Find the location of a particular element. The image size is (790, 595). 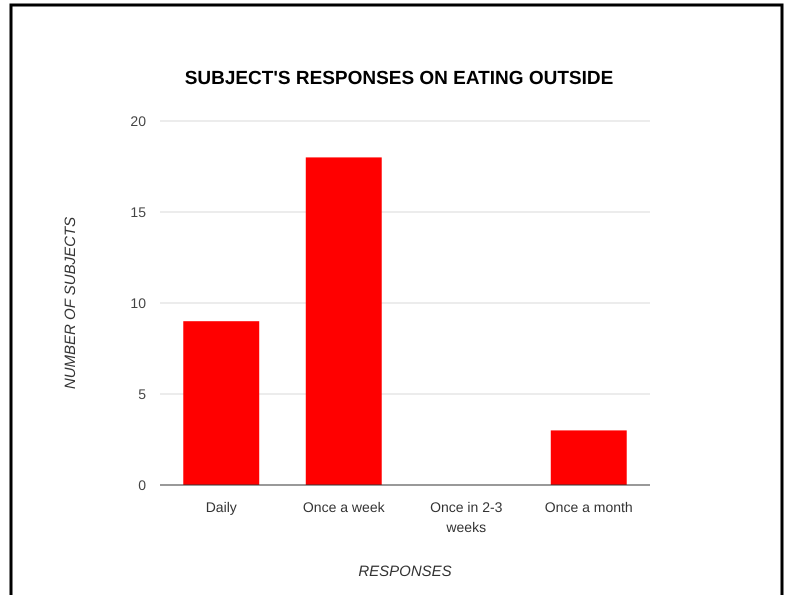

x-tick-label: Daily is located at coordinates (221, 507).